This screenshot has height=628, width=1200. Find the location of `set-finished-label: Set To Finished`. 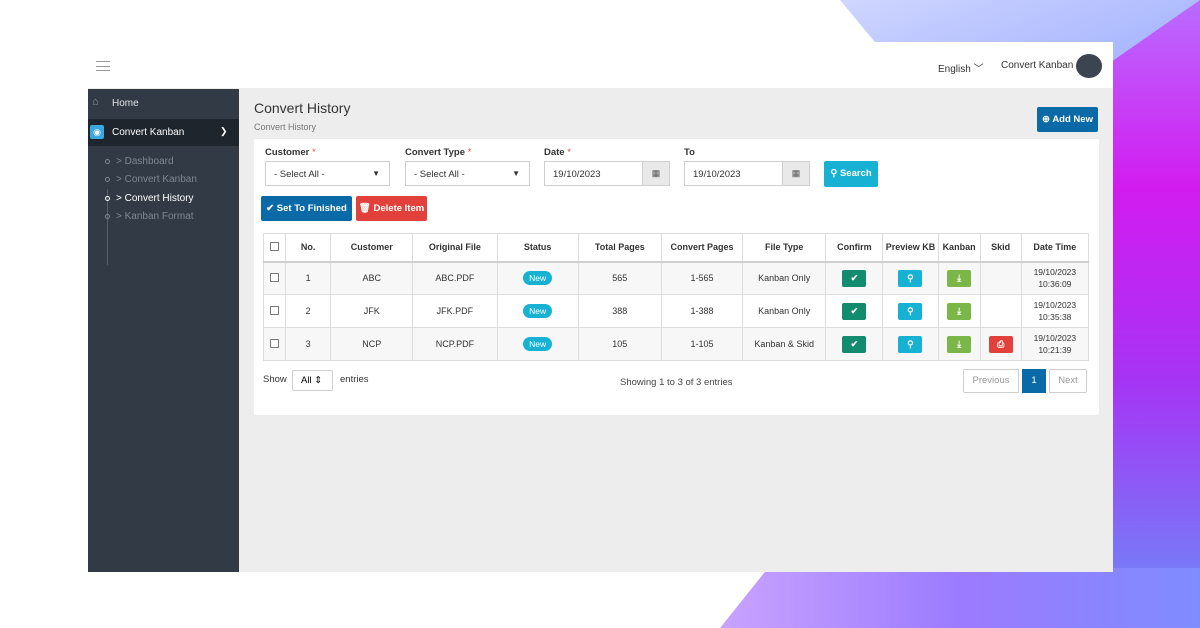

set-finished-label: Set To Finished is located at coordinates (311, 208).